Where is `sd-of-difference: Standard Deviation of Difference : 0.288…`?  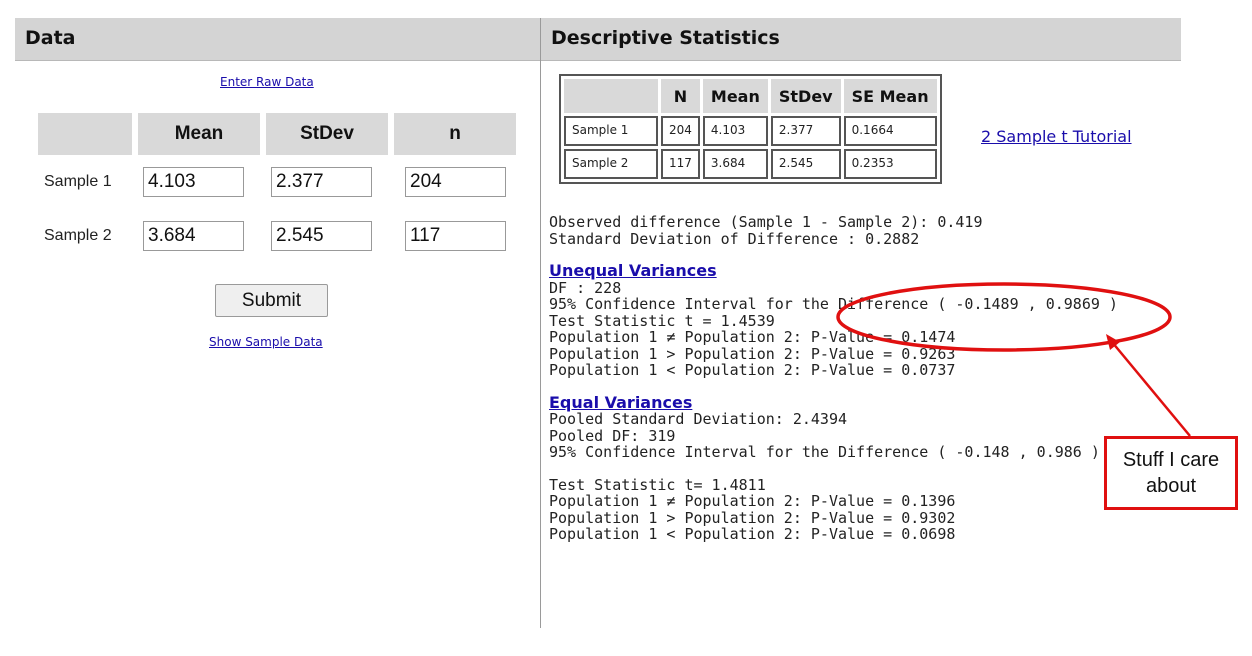
sd-of-difference: Standard Deviation of Difference : 0.288… is located at coordinates (734, 238).